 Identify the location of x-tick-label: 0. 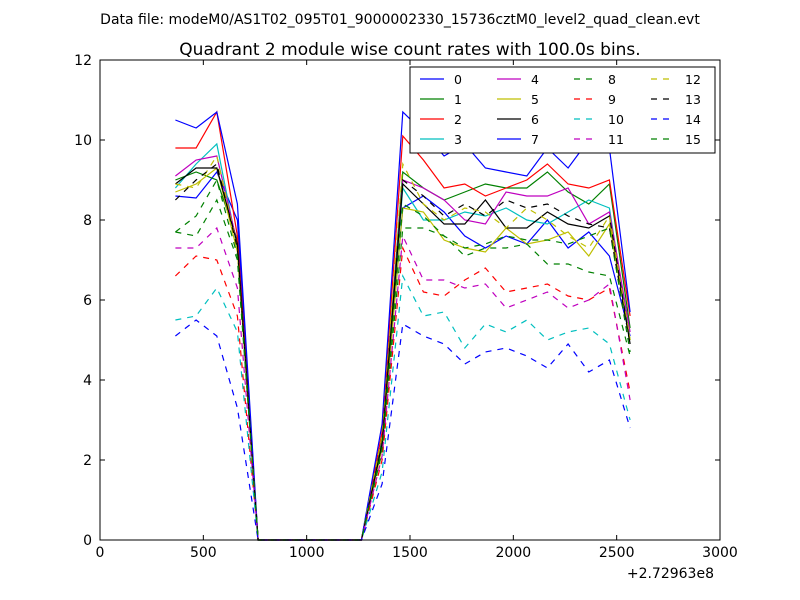
(100, 553).